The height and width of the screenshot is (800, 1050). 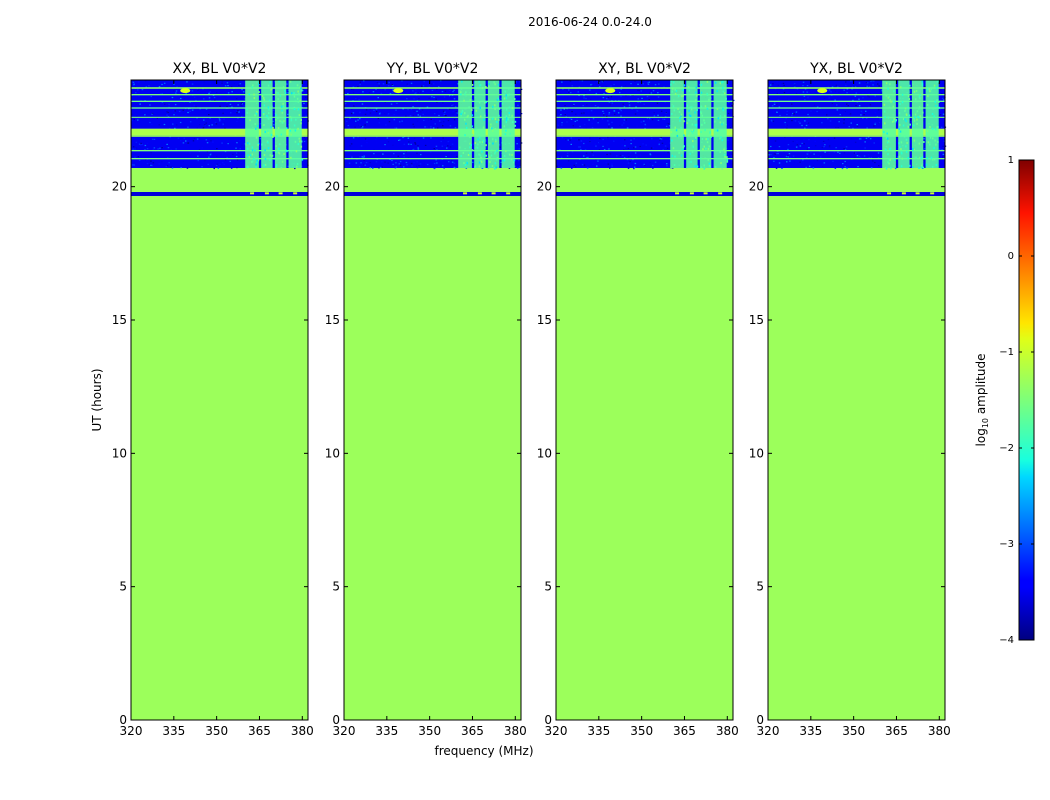 What do you see at coordinates (853, 731) in the screenshot?
I see `x-tick-label: 350` at bounding box center [853, 731].